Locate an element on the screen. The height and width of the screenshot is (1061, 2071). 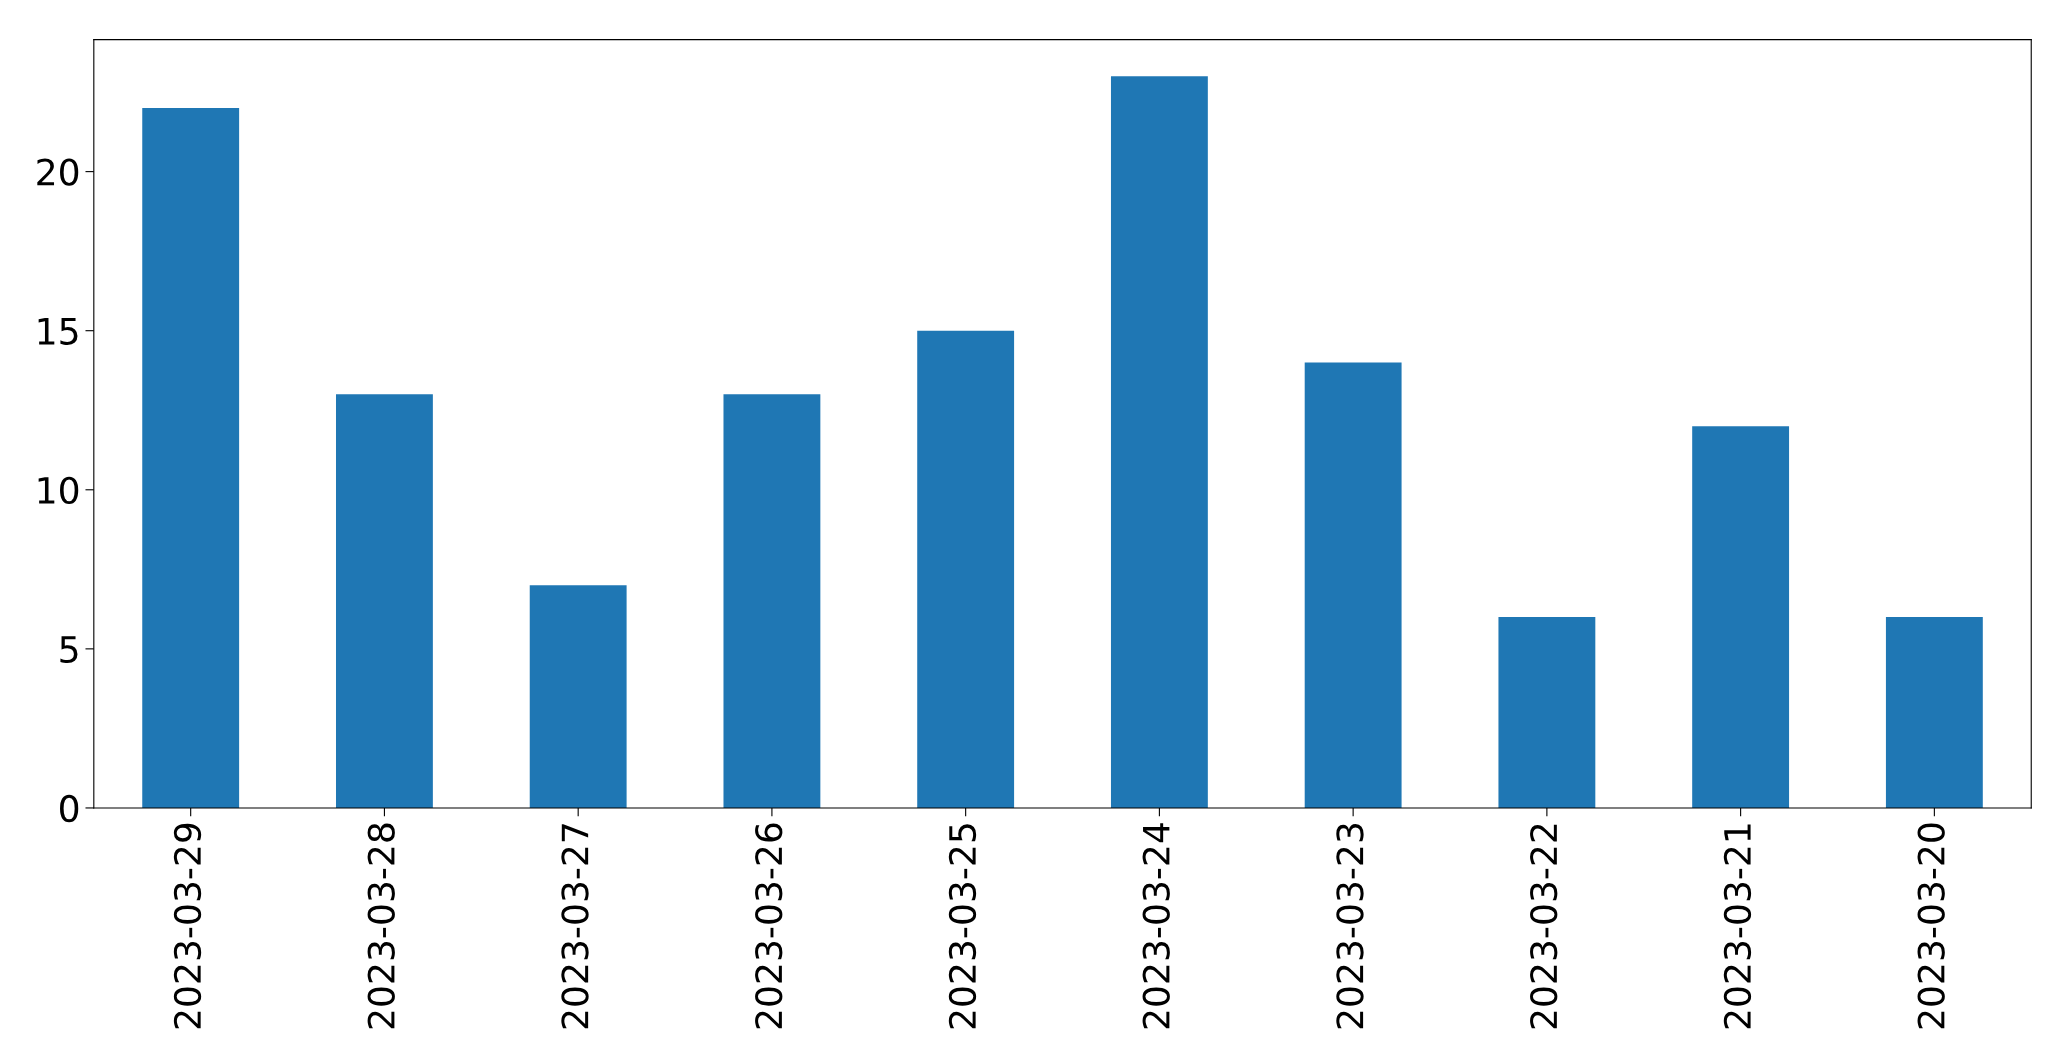
y-tick-label: 0 is located at coordinates (69, 808).